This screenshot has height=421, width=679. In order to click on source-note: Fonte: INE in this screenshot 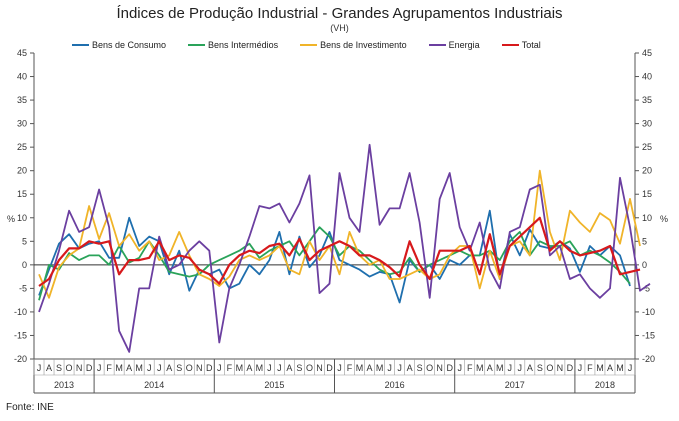, I will do `click(30, 407)`.